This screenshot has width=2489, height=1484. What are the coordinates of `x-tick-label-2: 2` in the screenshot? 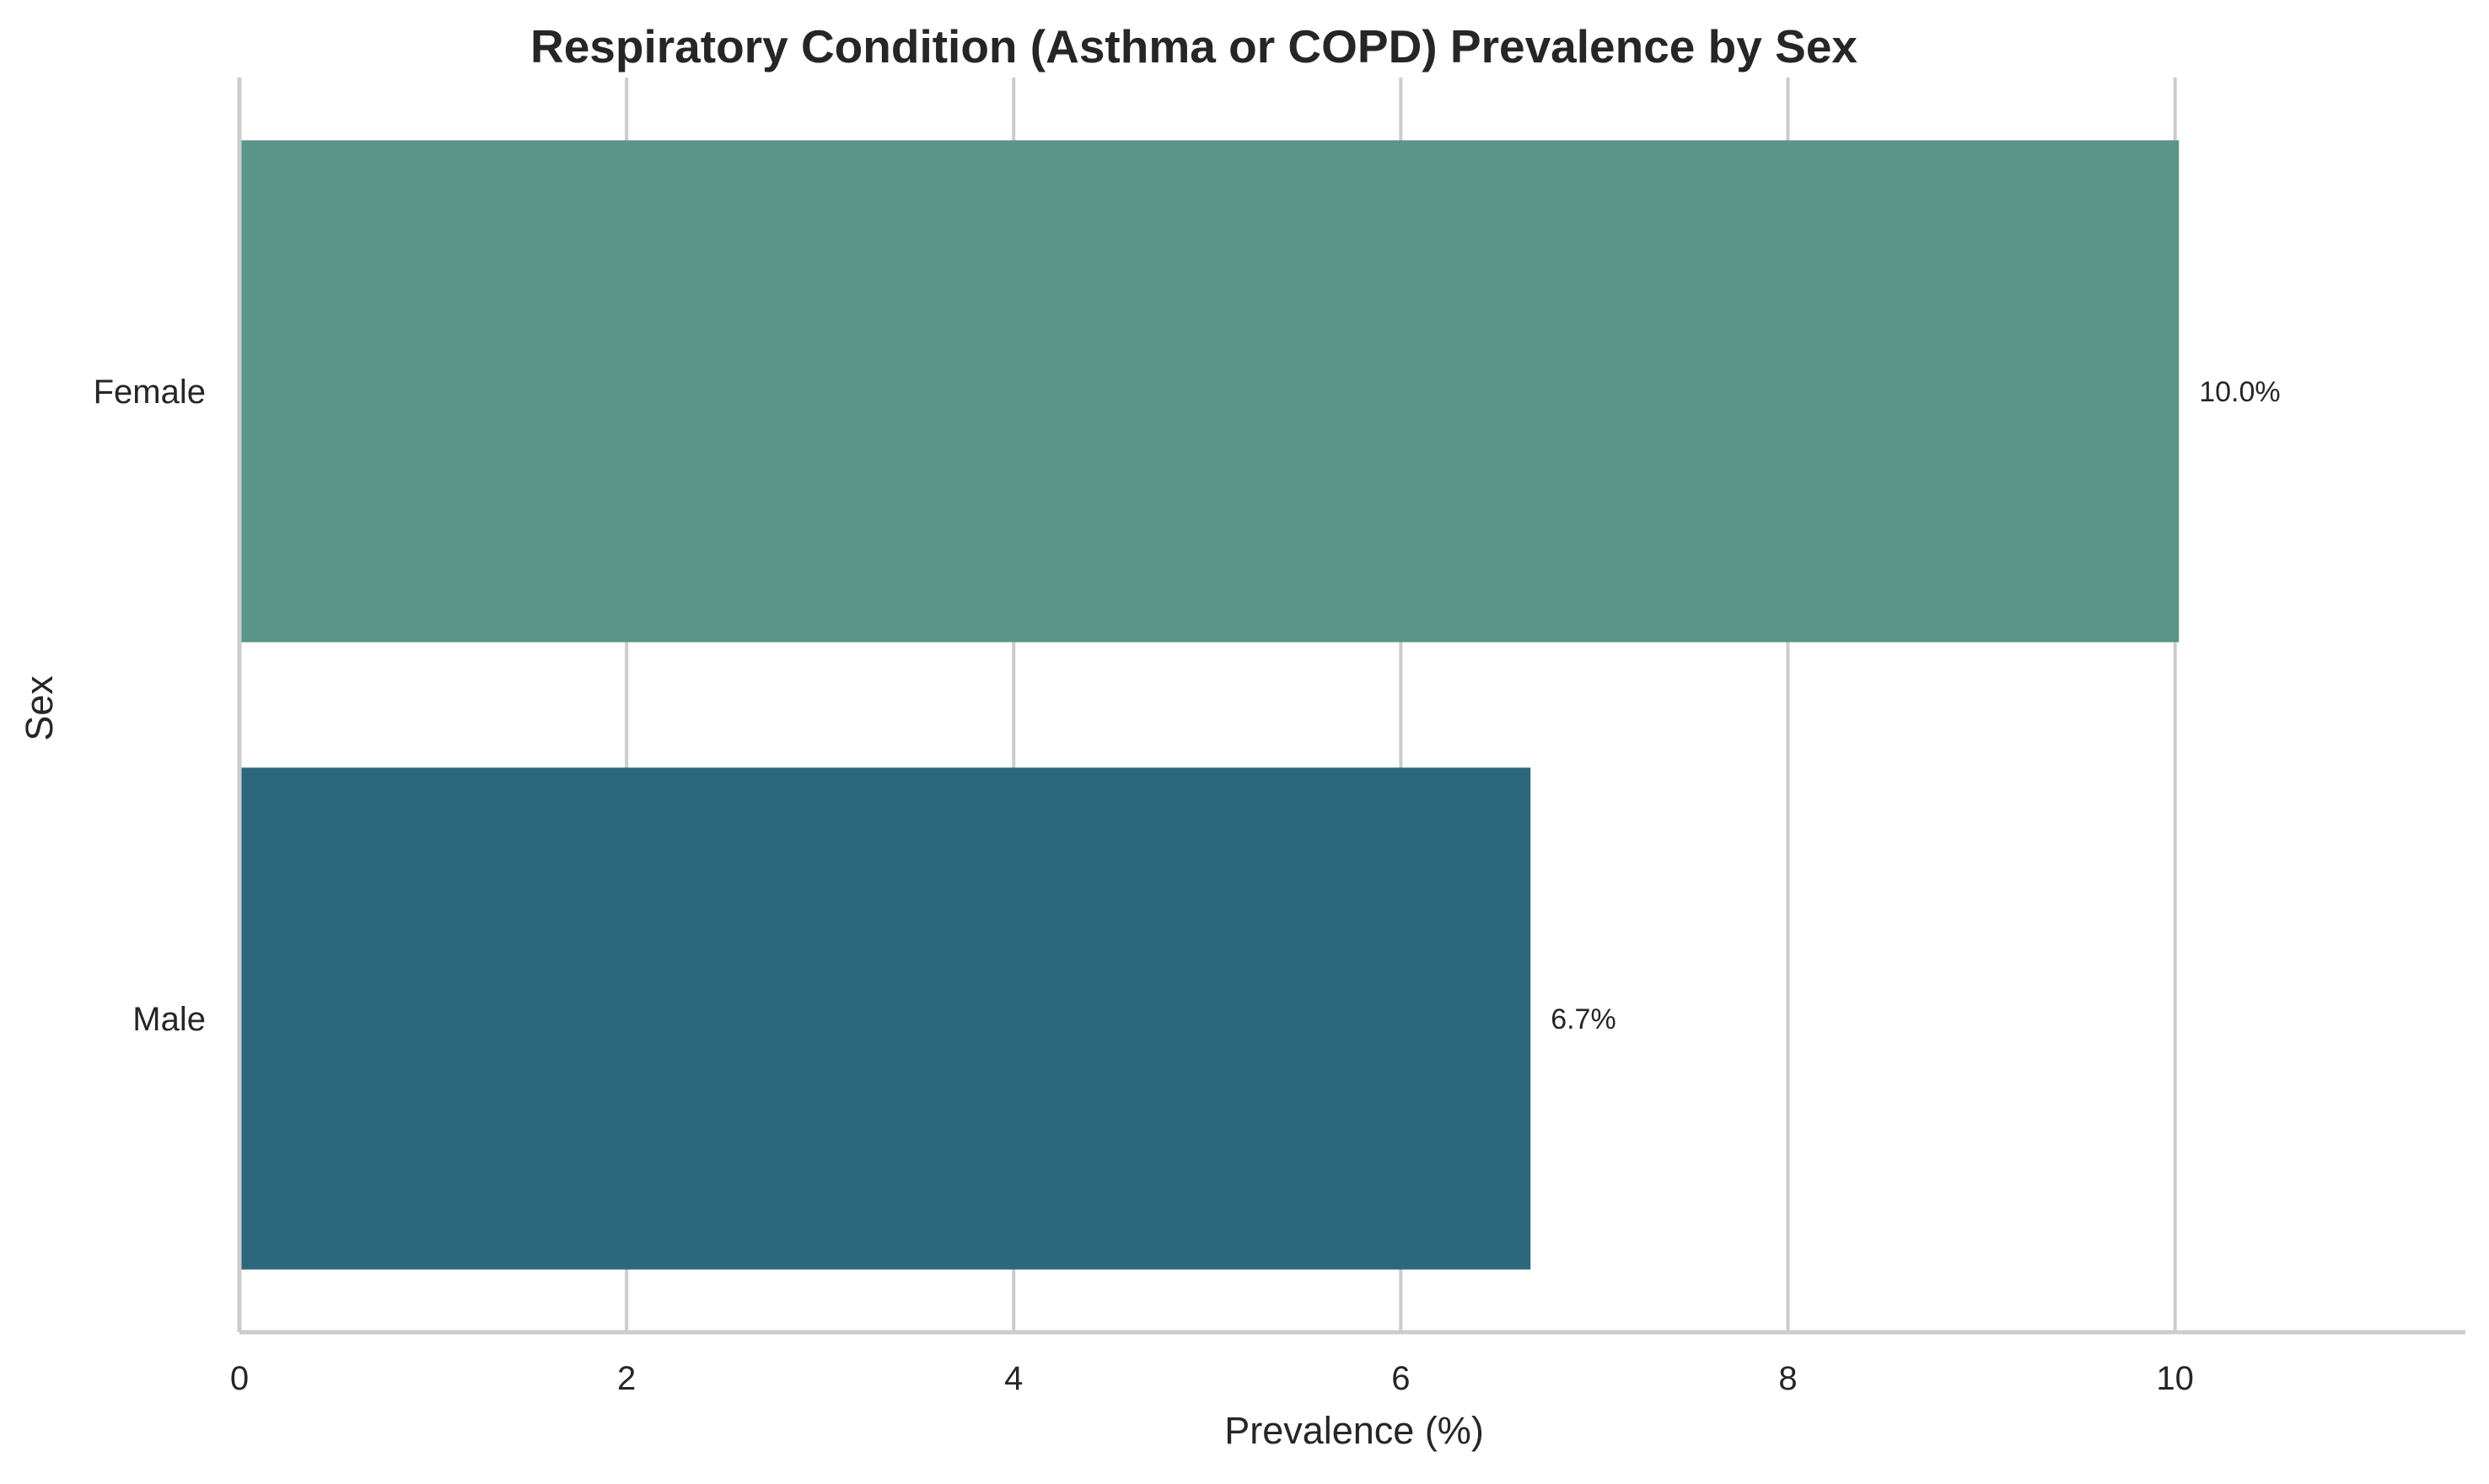 It's located at (626, 1378).